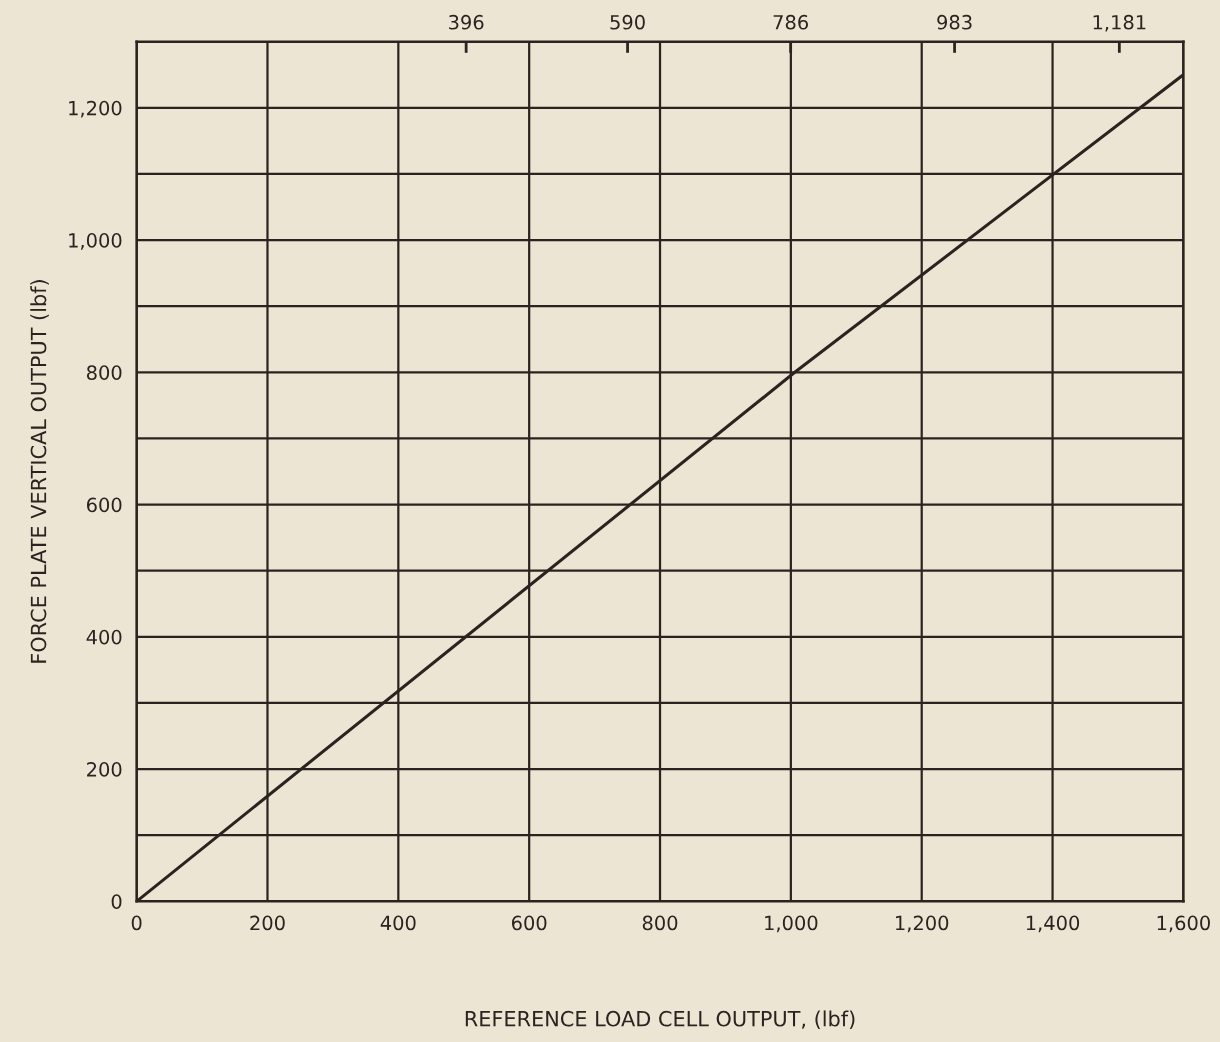  Describe the element at coordinates (660, 1019) in the screenshot. I see `x-axis-title: REFERENCE LOAD CELL OUTPUT, (lbf)` at that location.